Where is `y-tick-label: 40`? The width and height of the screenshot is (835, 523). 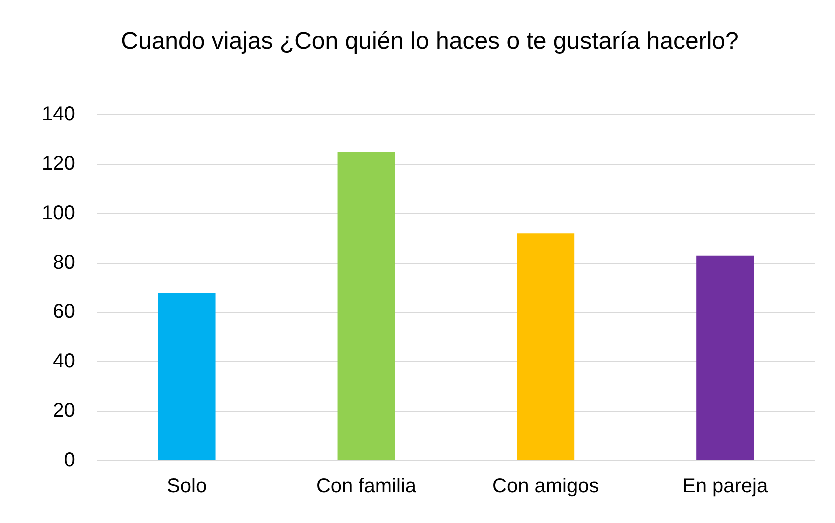
y-tick-label: 40 is located at coordinates (64, 361).